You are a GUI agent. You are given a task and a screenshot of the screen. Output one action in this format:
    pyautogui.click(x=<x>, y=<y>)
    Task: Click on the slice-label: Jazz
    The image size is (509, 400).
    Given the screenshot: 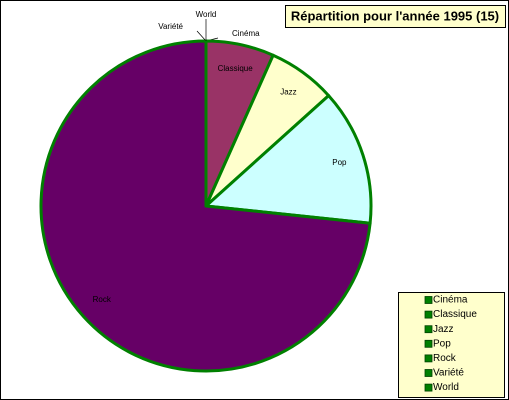 What is the action you would take?
    pyautogui.click(x=288, y=92)
    